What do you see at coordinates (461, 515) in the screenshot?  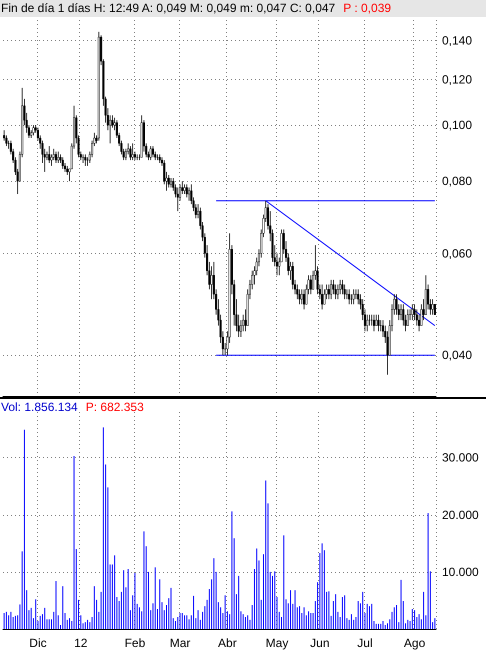 I see `y-tick-label: 20.000` at bounding box center [461, 515].